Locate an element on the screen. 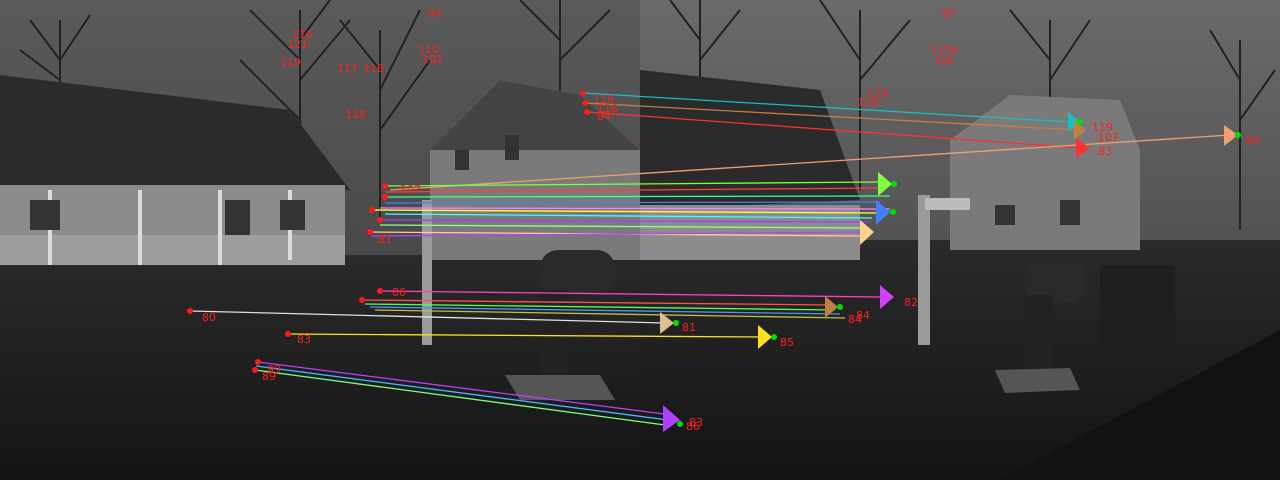 The height and width of the screenshot is (480, 1280). right-match-label: 1106 is located at coordinates (944, 49).